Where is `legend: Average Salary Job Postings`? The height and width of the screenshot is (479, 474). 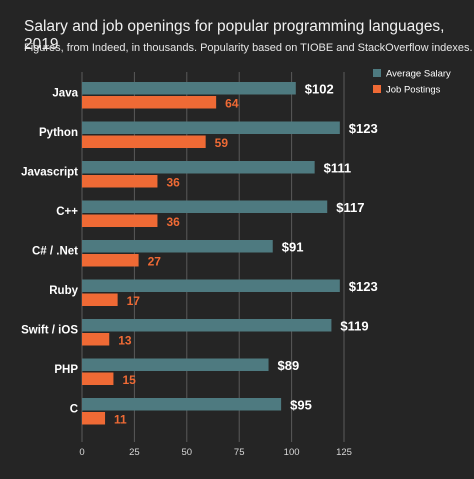 legend: Average Salary Job Postings is located at coordinates (412, 82).